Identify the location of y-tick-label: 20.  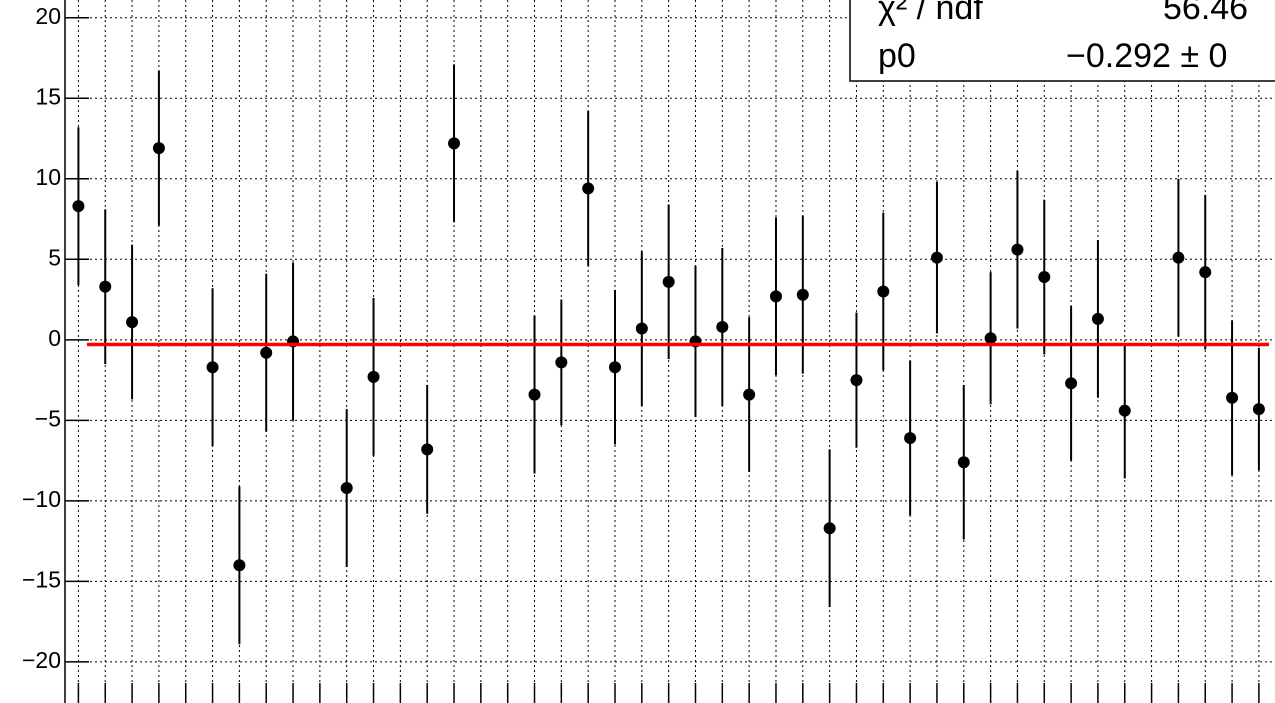
(48, 16).